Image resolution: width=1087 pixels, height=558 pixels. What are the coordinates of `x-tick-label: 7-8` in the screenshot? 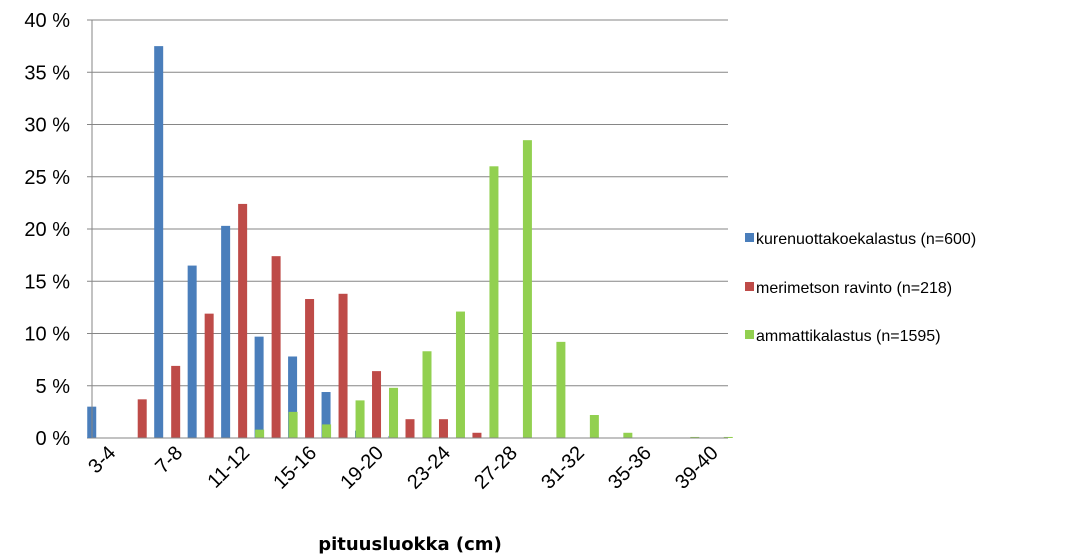 It's located at (169, 460).